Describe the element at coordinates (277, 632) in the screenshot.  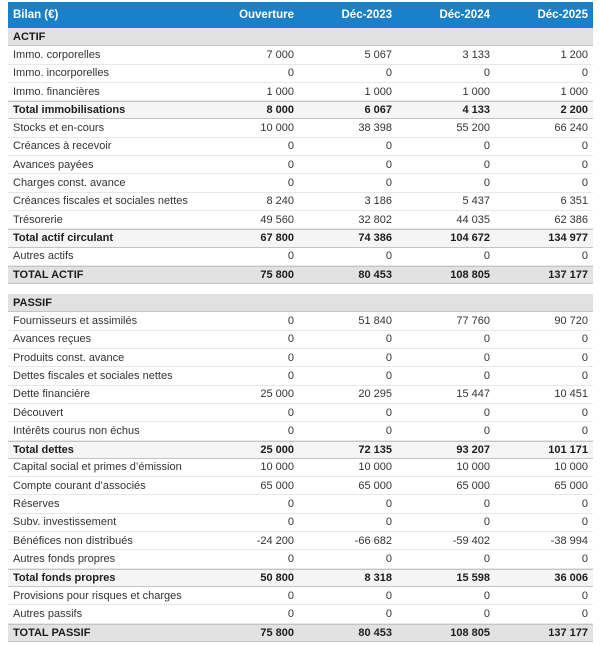
I see `cell-value: 75 800` at that location.